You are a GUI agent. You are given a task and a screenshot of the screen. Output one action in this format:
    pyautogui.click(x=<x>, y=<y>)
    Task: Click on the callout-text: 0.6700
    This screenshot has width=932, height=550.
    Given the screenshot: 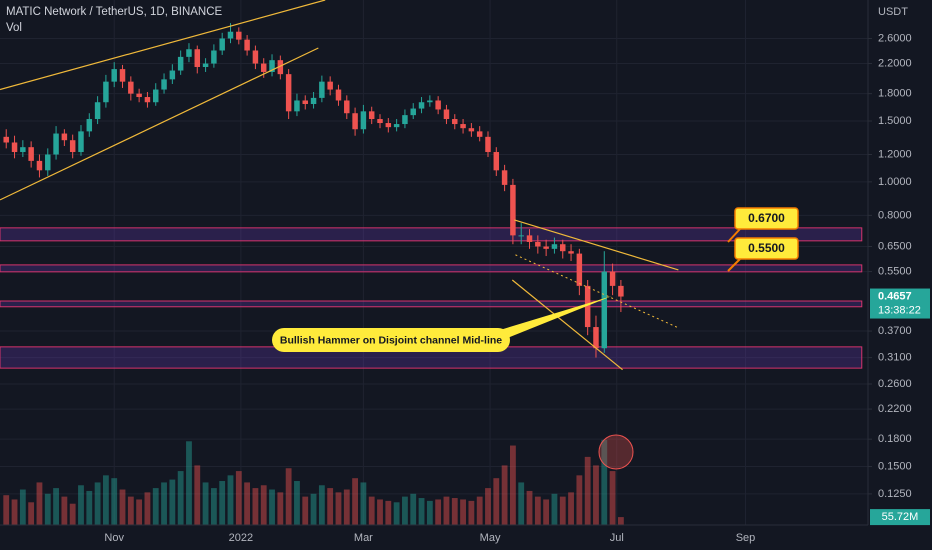 What is the action you would take?
    pyautogui.click(x=766, y=218)
    